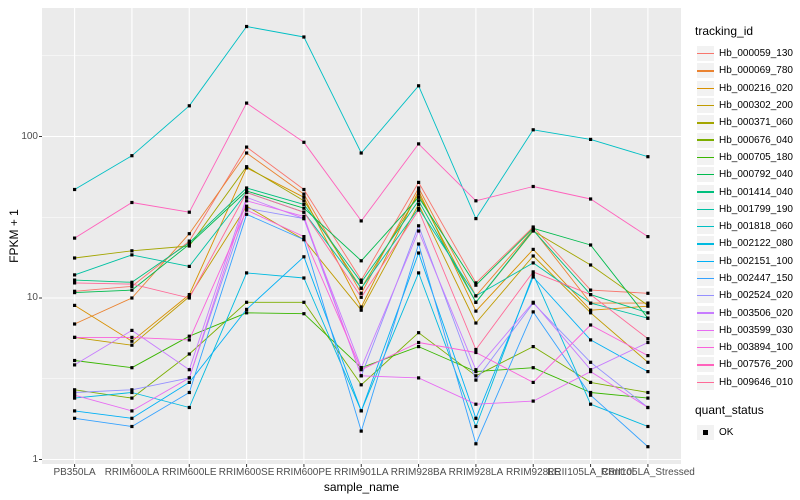 The width and height of the screenshot is (800, 500). I want to click on legend-label: Hb_001818_060, so click(756, 227).